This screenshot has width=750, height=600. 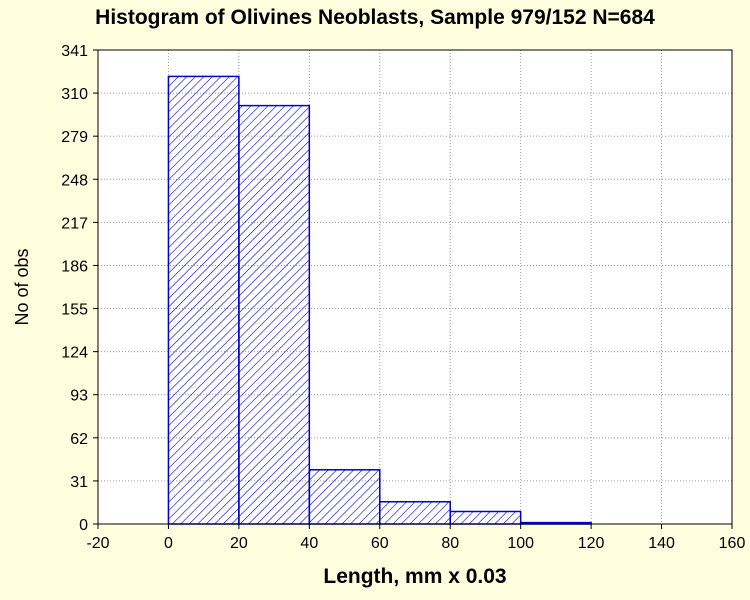 I want to click on x-tick-label: 0, so click(x=168, y=543).